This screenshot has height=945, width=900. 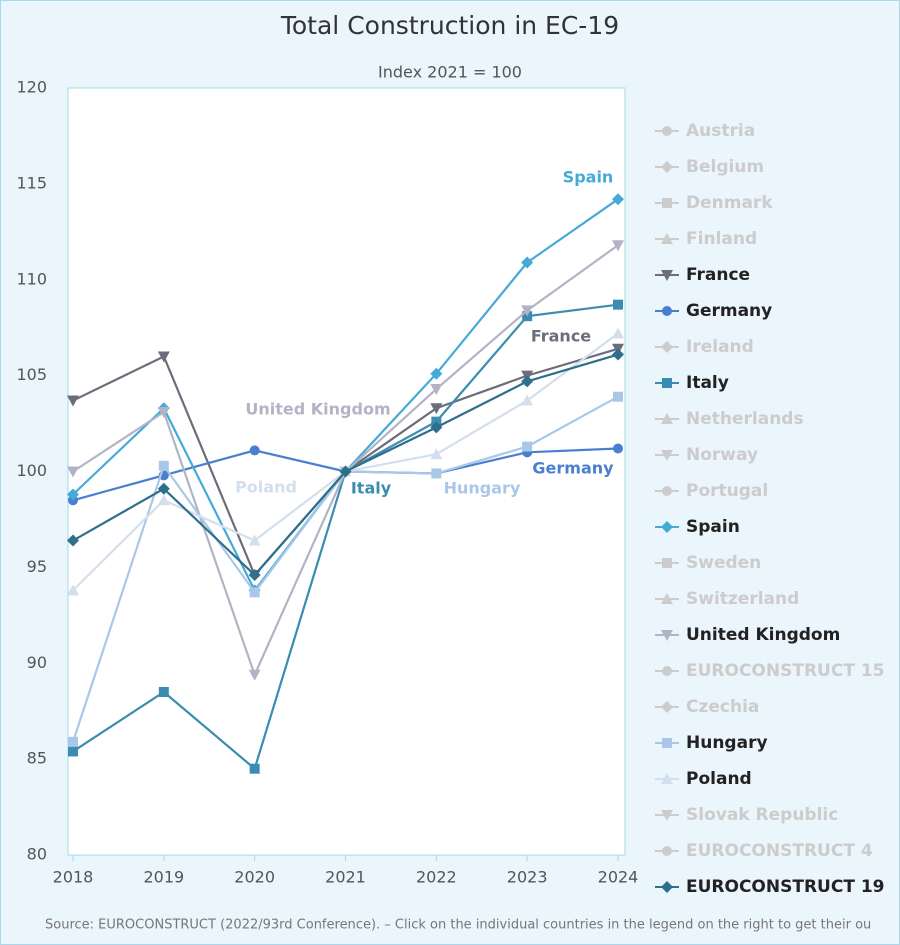 What do you see at coordinates (727, 743) in the screenshot?
I see `legend-label: Hungary` at bounding box center [727, 743].